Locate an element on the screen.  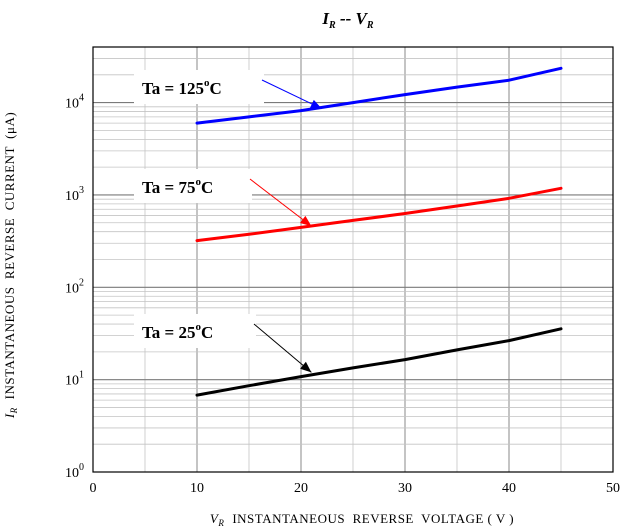
x-axis-symbol: V is located at coordinates (215, 518).